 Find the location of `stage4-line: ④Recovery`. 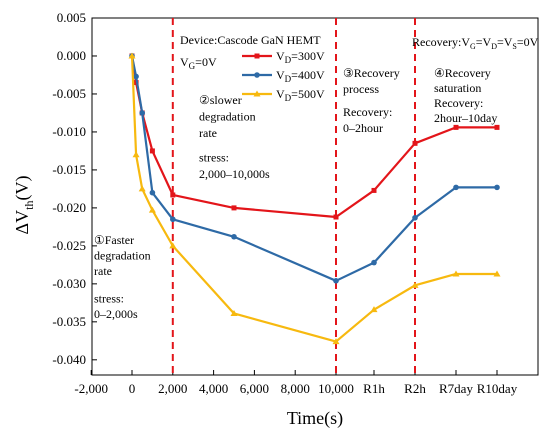

stage4-line: ④Recovery is located at coordinates (462, 73).